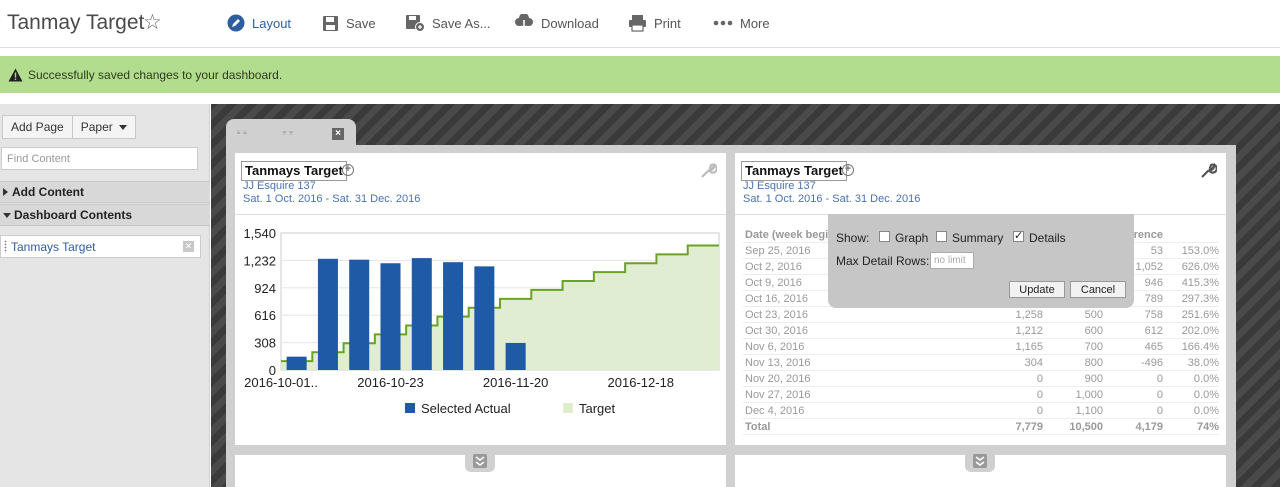 The height and width of the screenshot is (487, 1280). Describe the element at coordinates (99, 158) in the screenshot. I see `find-content-input` at that location.